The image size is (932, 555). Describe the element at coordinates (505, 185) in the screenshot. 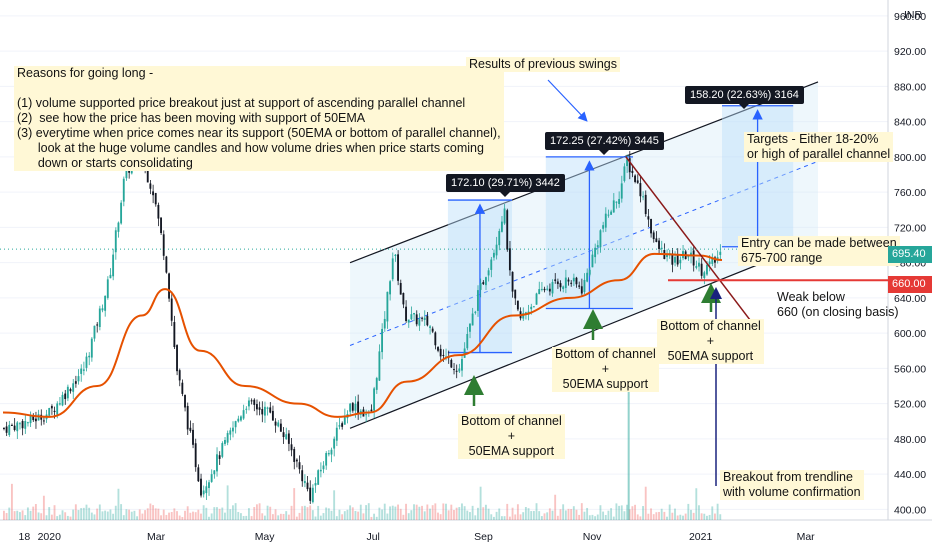

I see `swing-label-1: 172.10 (29.71%) 3442` at that location.